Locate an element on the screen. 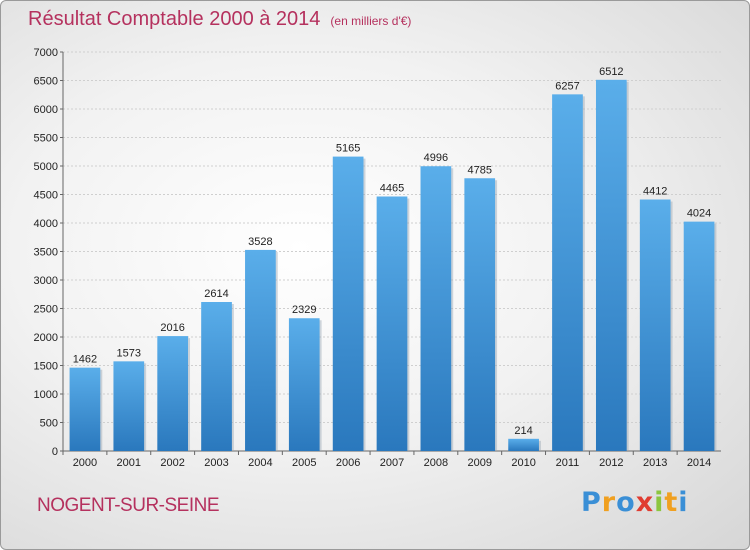 The width and height of the screenshot is (750, 550). bar-value-label: 2329 is located at coordinates (304, 310).